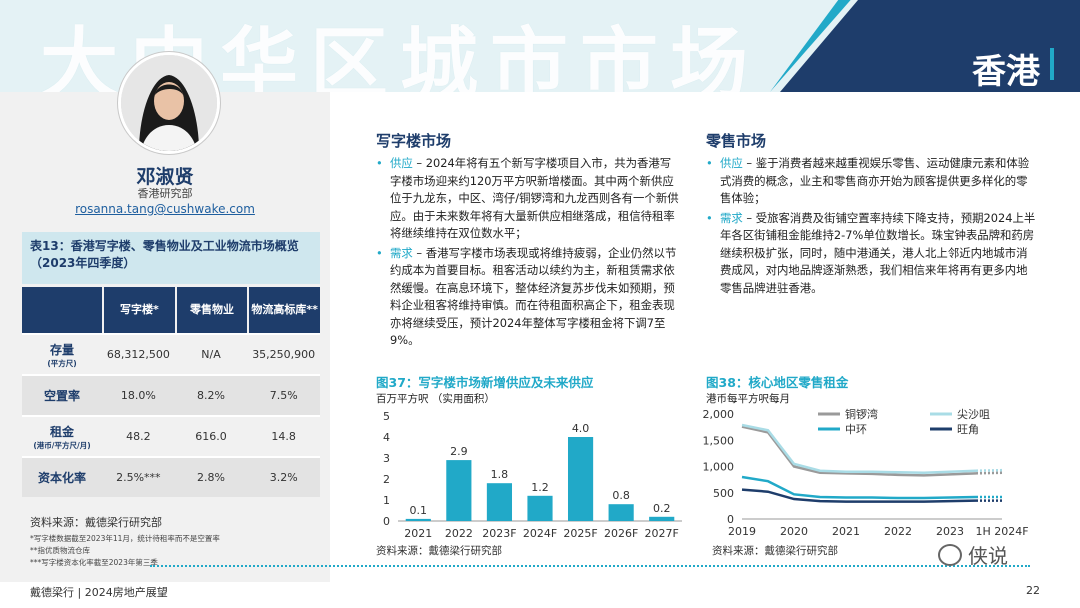 The width and height of the screenshot is (1080, 608). What do you see at coordinates (165, 193) in the screenshot?
I see `profile-role: 香港研究部` at bounding box center [165, 193].